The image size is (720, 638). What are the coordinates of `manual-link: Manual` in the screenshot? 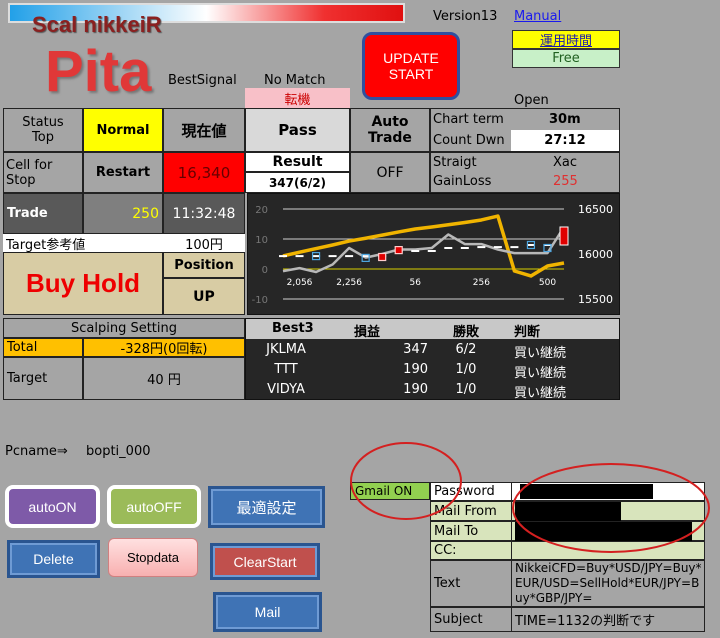 It's located at (538, 16).